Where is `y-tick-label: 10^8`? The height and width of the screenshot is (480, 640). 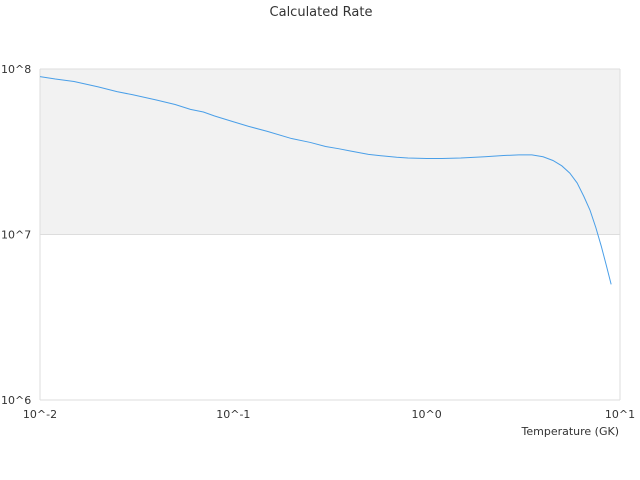 y-tick-label: 10^8 is located at coordinates (16, 69).